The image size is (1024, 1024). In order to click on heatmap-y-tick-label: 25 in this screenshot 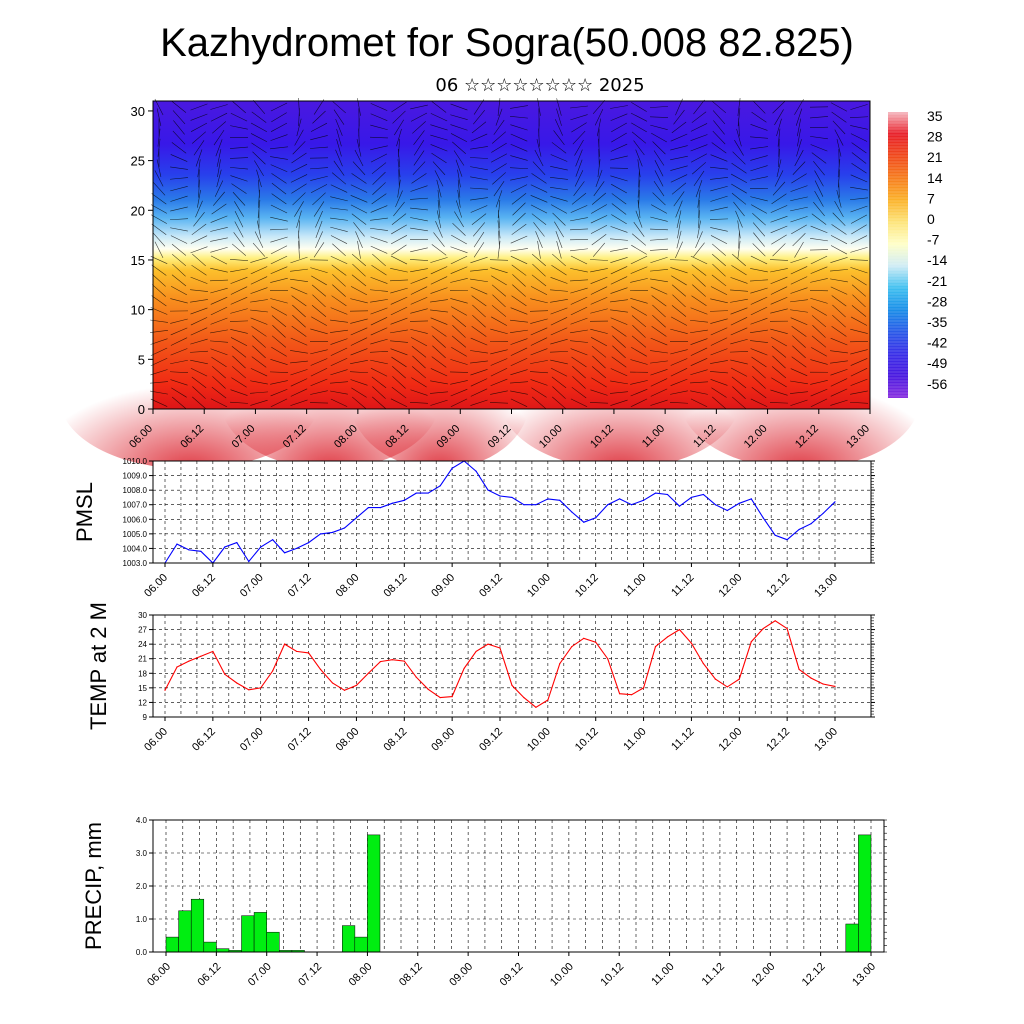, I will do `click(138, 161)`.